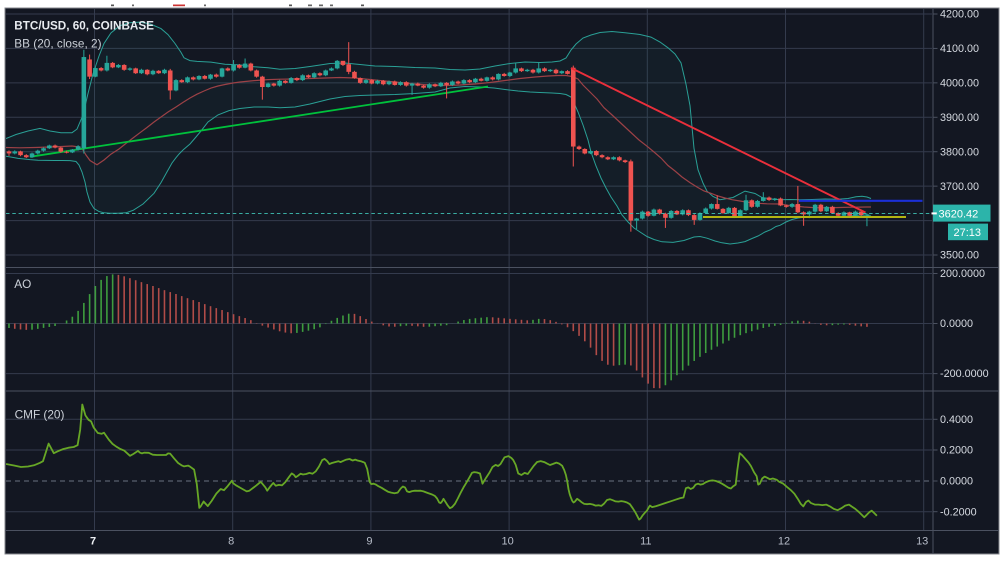 Image resolution: width=1005 pixels, height=566 pixels. What do you see at coordinates (959, 214) in the screenshot?
I see `svg-text: 3620.42` at bounding box center [959, 214].